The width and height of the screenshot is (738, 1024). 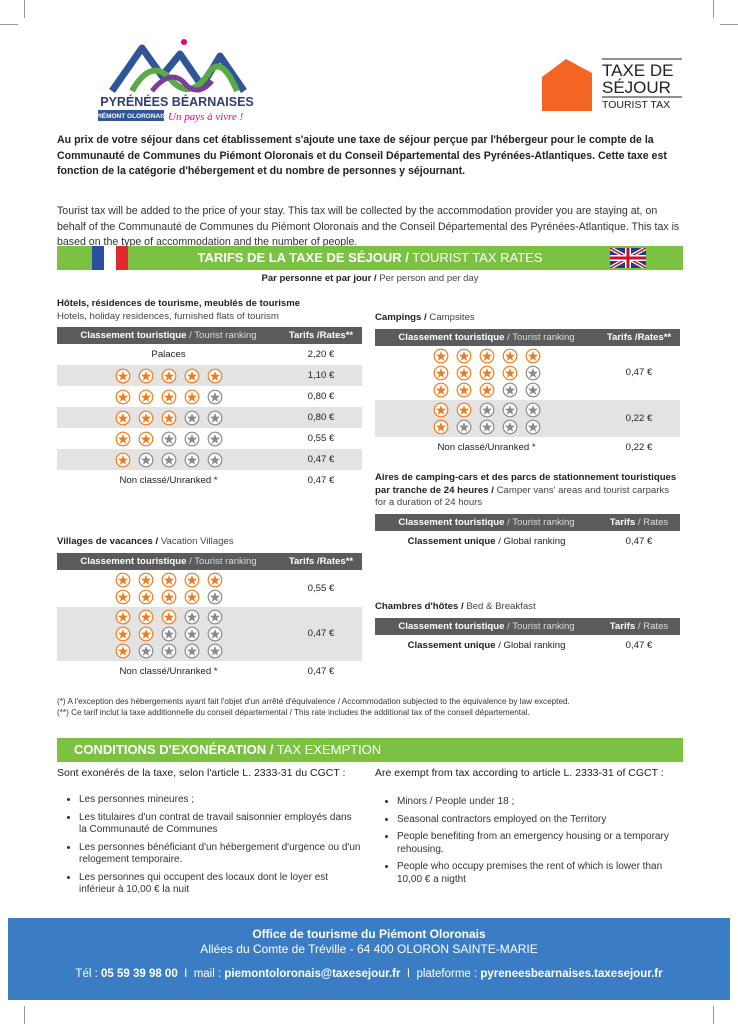 I want to click on brand-name: PYRÉNÉES BÉARNAISES, so click(x=177, y=101).